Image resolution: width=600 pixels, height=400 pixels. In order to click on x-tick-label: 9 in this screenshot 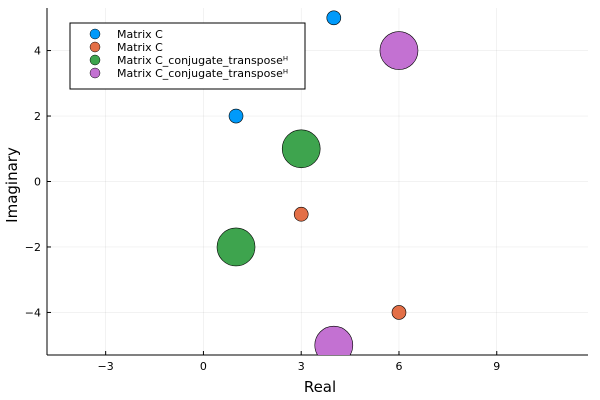, I will do `click(496, 366)`.